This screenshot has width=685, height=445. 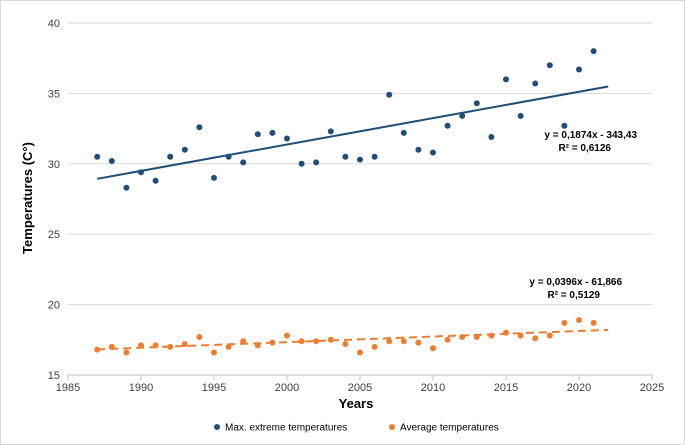 What do you see at coordinates (449, 428) in the screenshot?
I see `legend-label-average: Average temperatures` at bounding box center [449, 428].